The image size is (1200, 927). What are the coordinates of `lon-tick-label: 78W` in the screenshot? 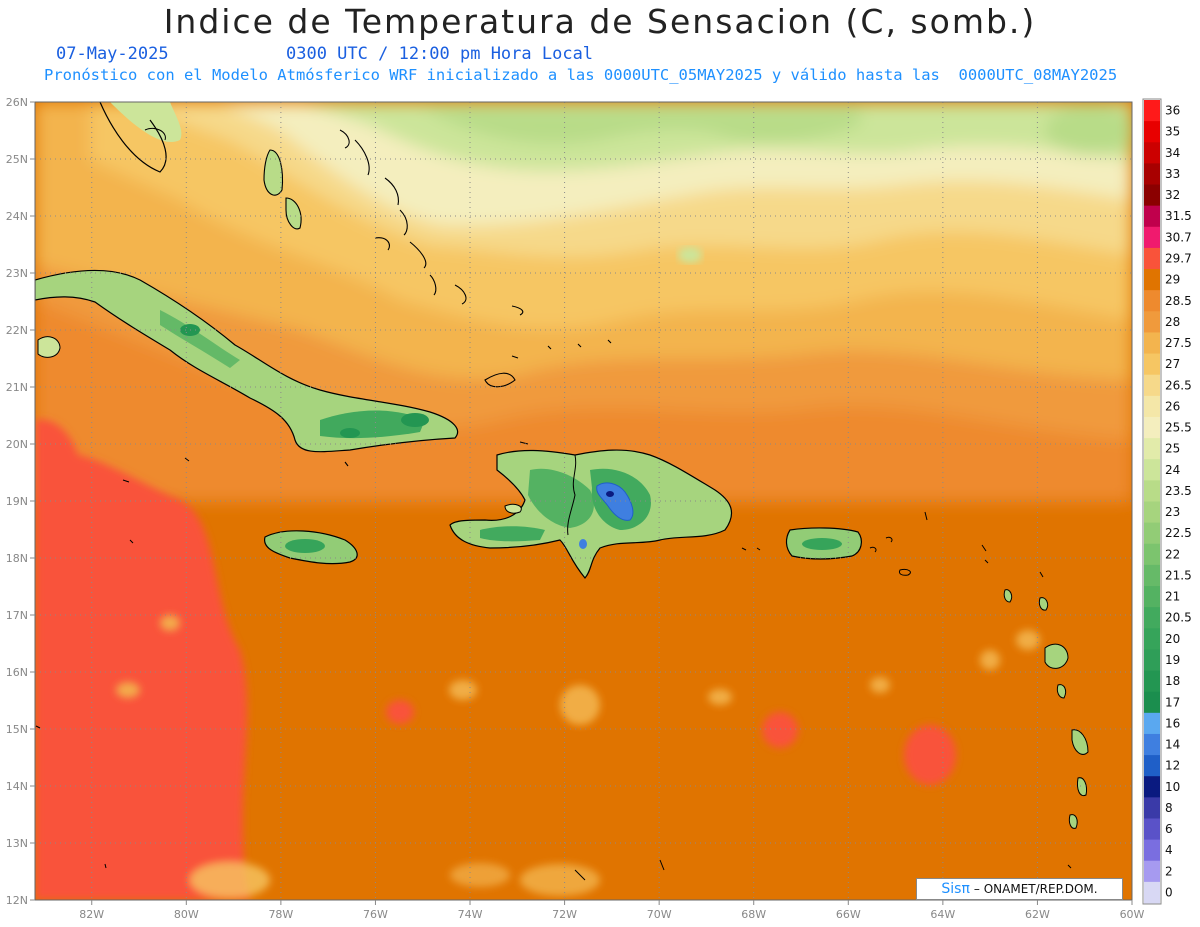 It's located at (280, 914).